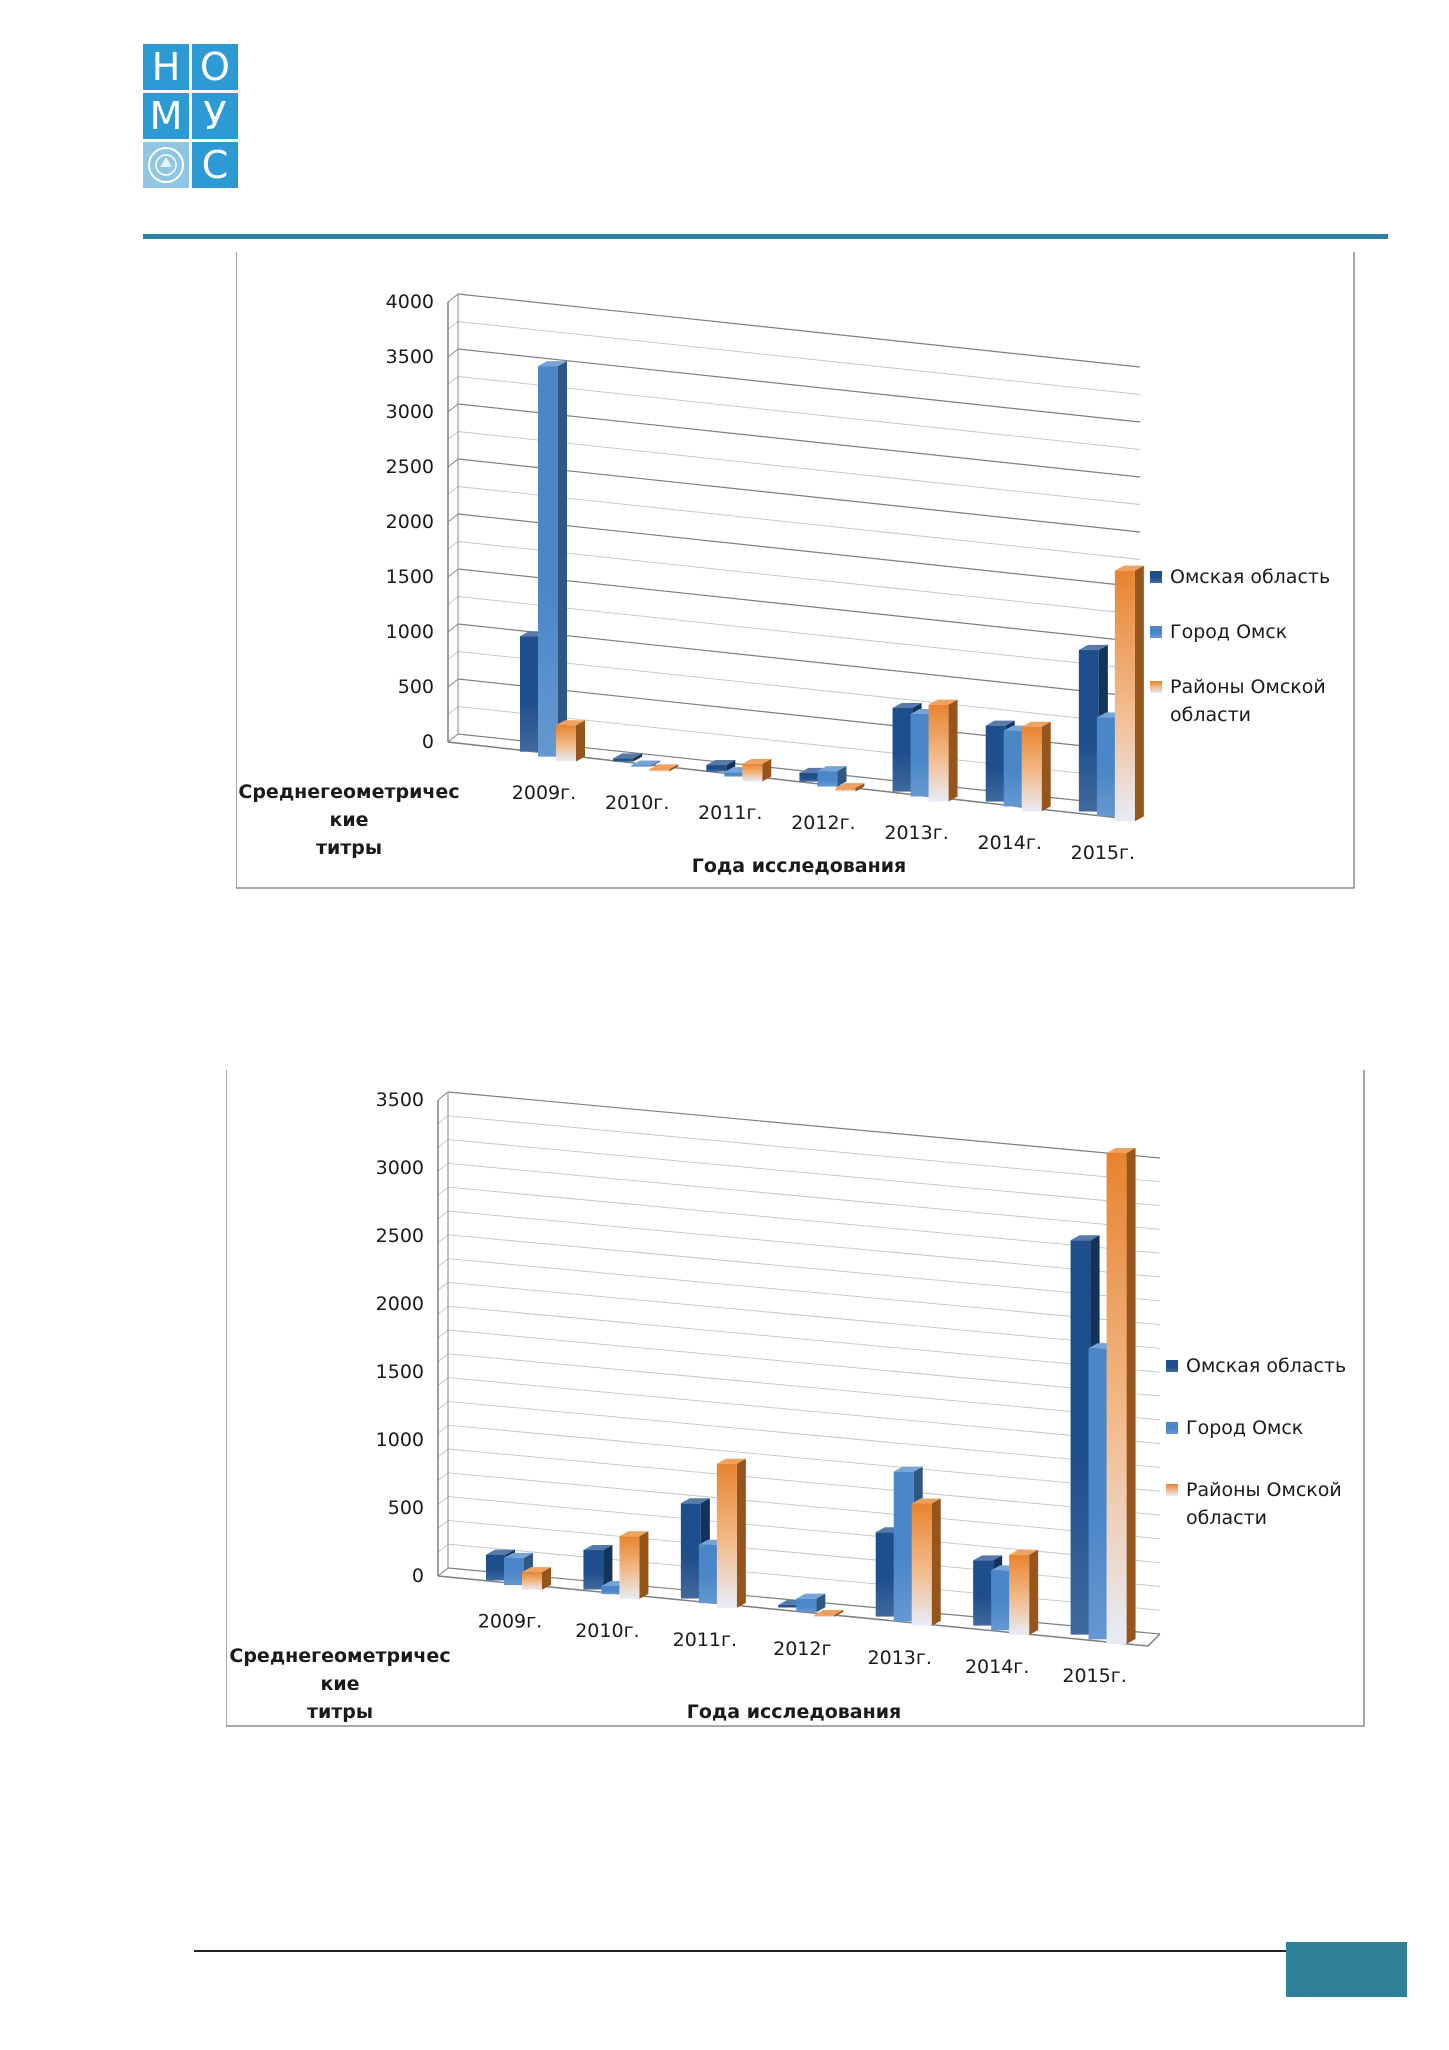 This screenshot has height=2050, width=1449. I want to click on x-tick-label: 2009г., so click(544, 793).